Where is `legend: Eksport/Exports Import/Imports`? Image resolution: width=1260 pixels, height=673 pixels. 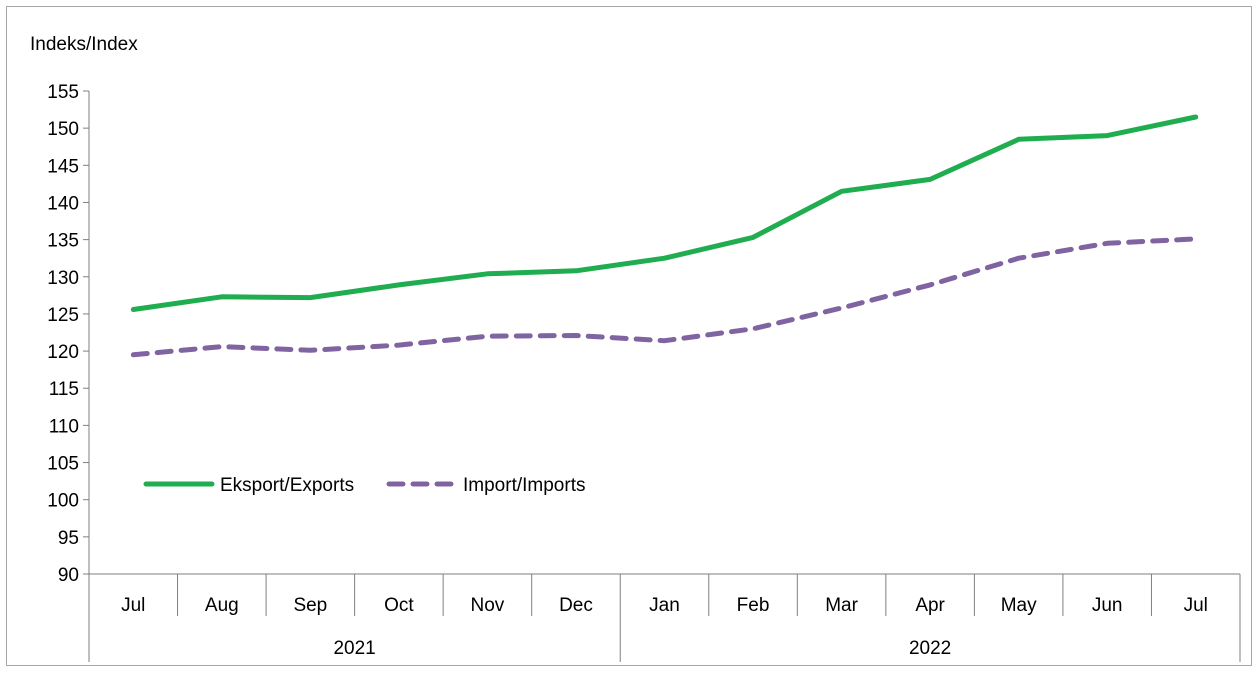
legend: Eksport/Exports Import/Imports is located at coordinates (364, 485).